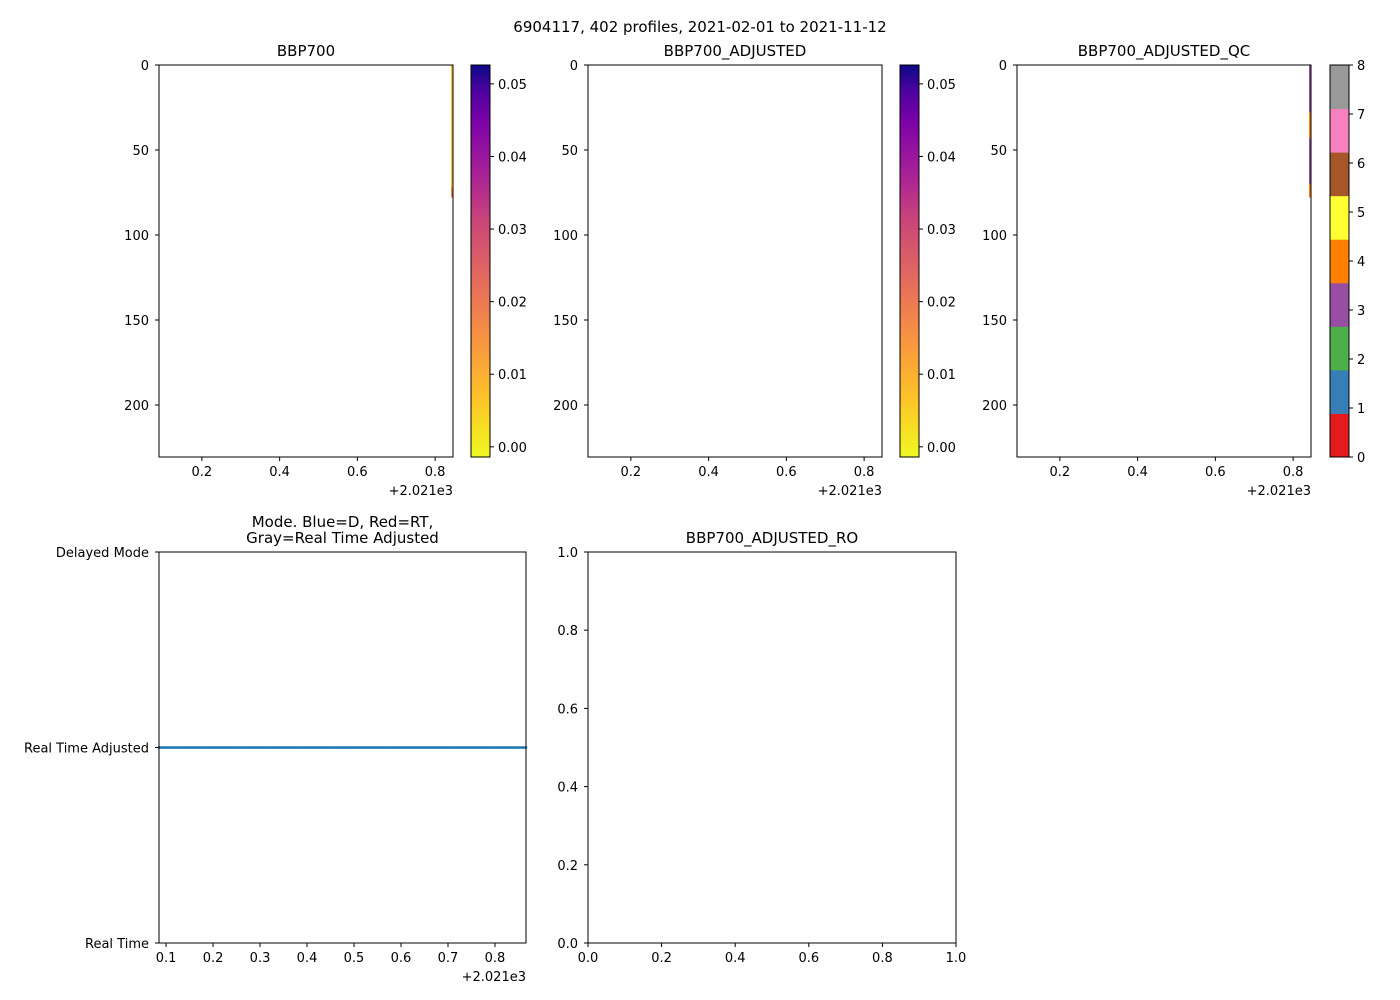 This screenshot has width=1400, height=1000. Describe the element at coordinates (260, 958) in the screenshot. I see `x-tick-label: 0.3` at that location.